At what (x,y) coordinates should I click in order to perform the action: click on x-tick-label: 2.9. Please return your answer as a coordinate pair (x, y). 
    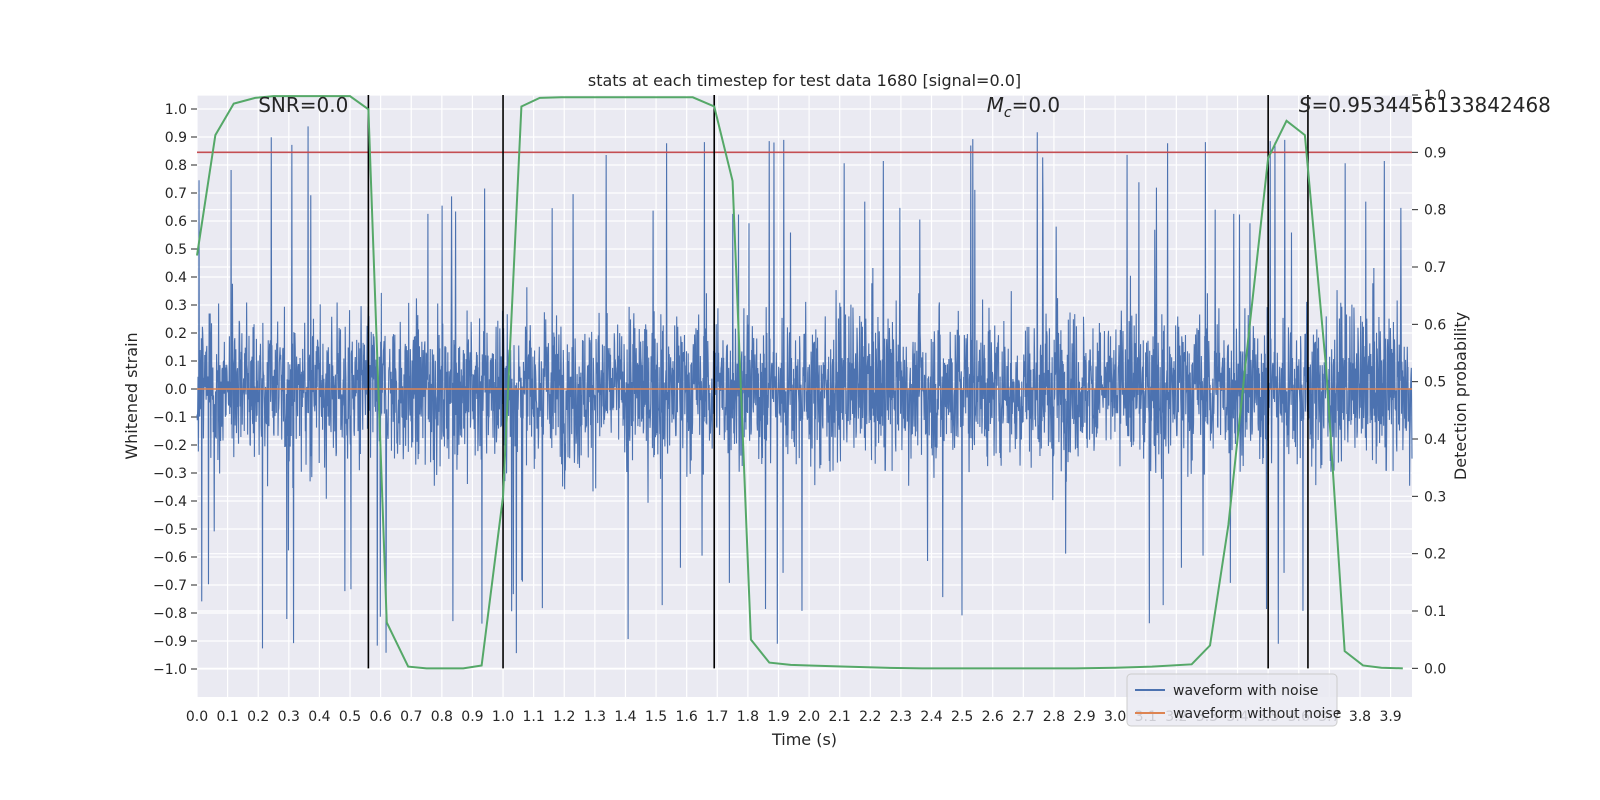
    Looking at the image, I should click on (1084, 717).